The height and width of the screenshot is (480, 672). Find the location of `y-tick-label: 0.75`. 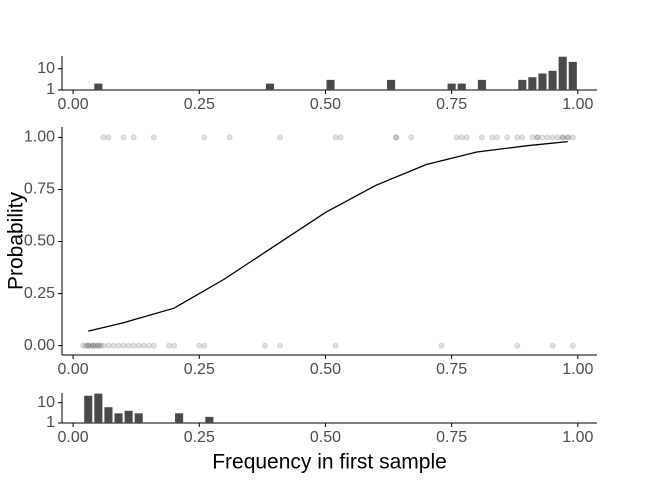

y-tick-label: 0.75 is located at coordinates (39, 189).